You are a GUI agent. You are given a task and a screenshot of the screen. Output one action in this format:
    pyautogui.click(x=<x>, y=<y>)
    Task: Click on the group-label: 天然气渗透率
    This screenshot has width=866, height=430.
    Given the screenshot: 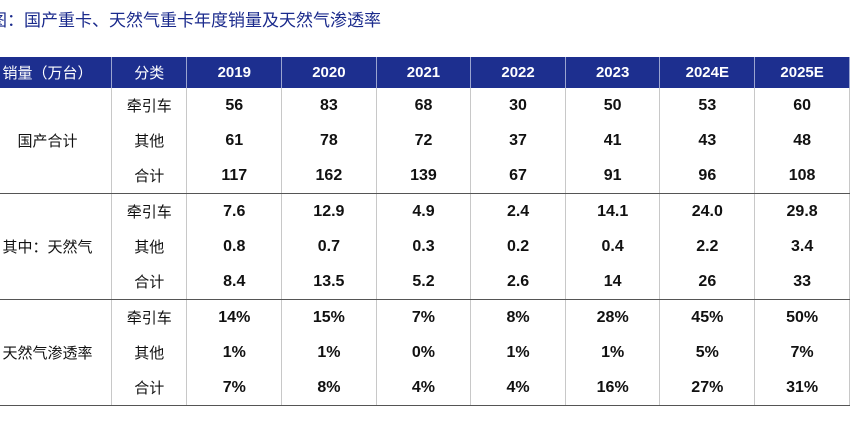 What is the action you would take?
    pyautogui.click(x=56, y=352)
    